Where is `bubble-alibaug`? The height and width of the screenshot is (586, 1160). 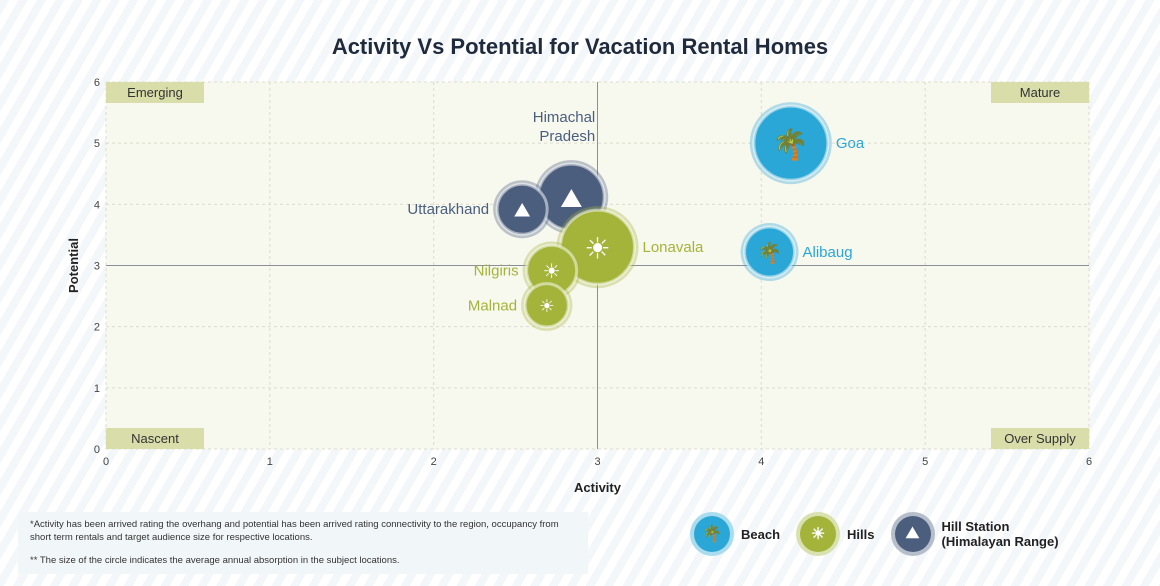 bubble-alibaug is located at coordinates (770, 252).